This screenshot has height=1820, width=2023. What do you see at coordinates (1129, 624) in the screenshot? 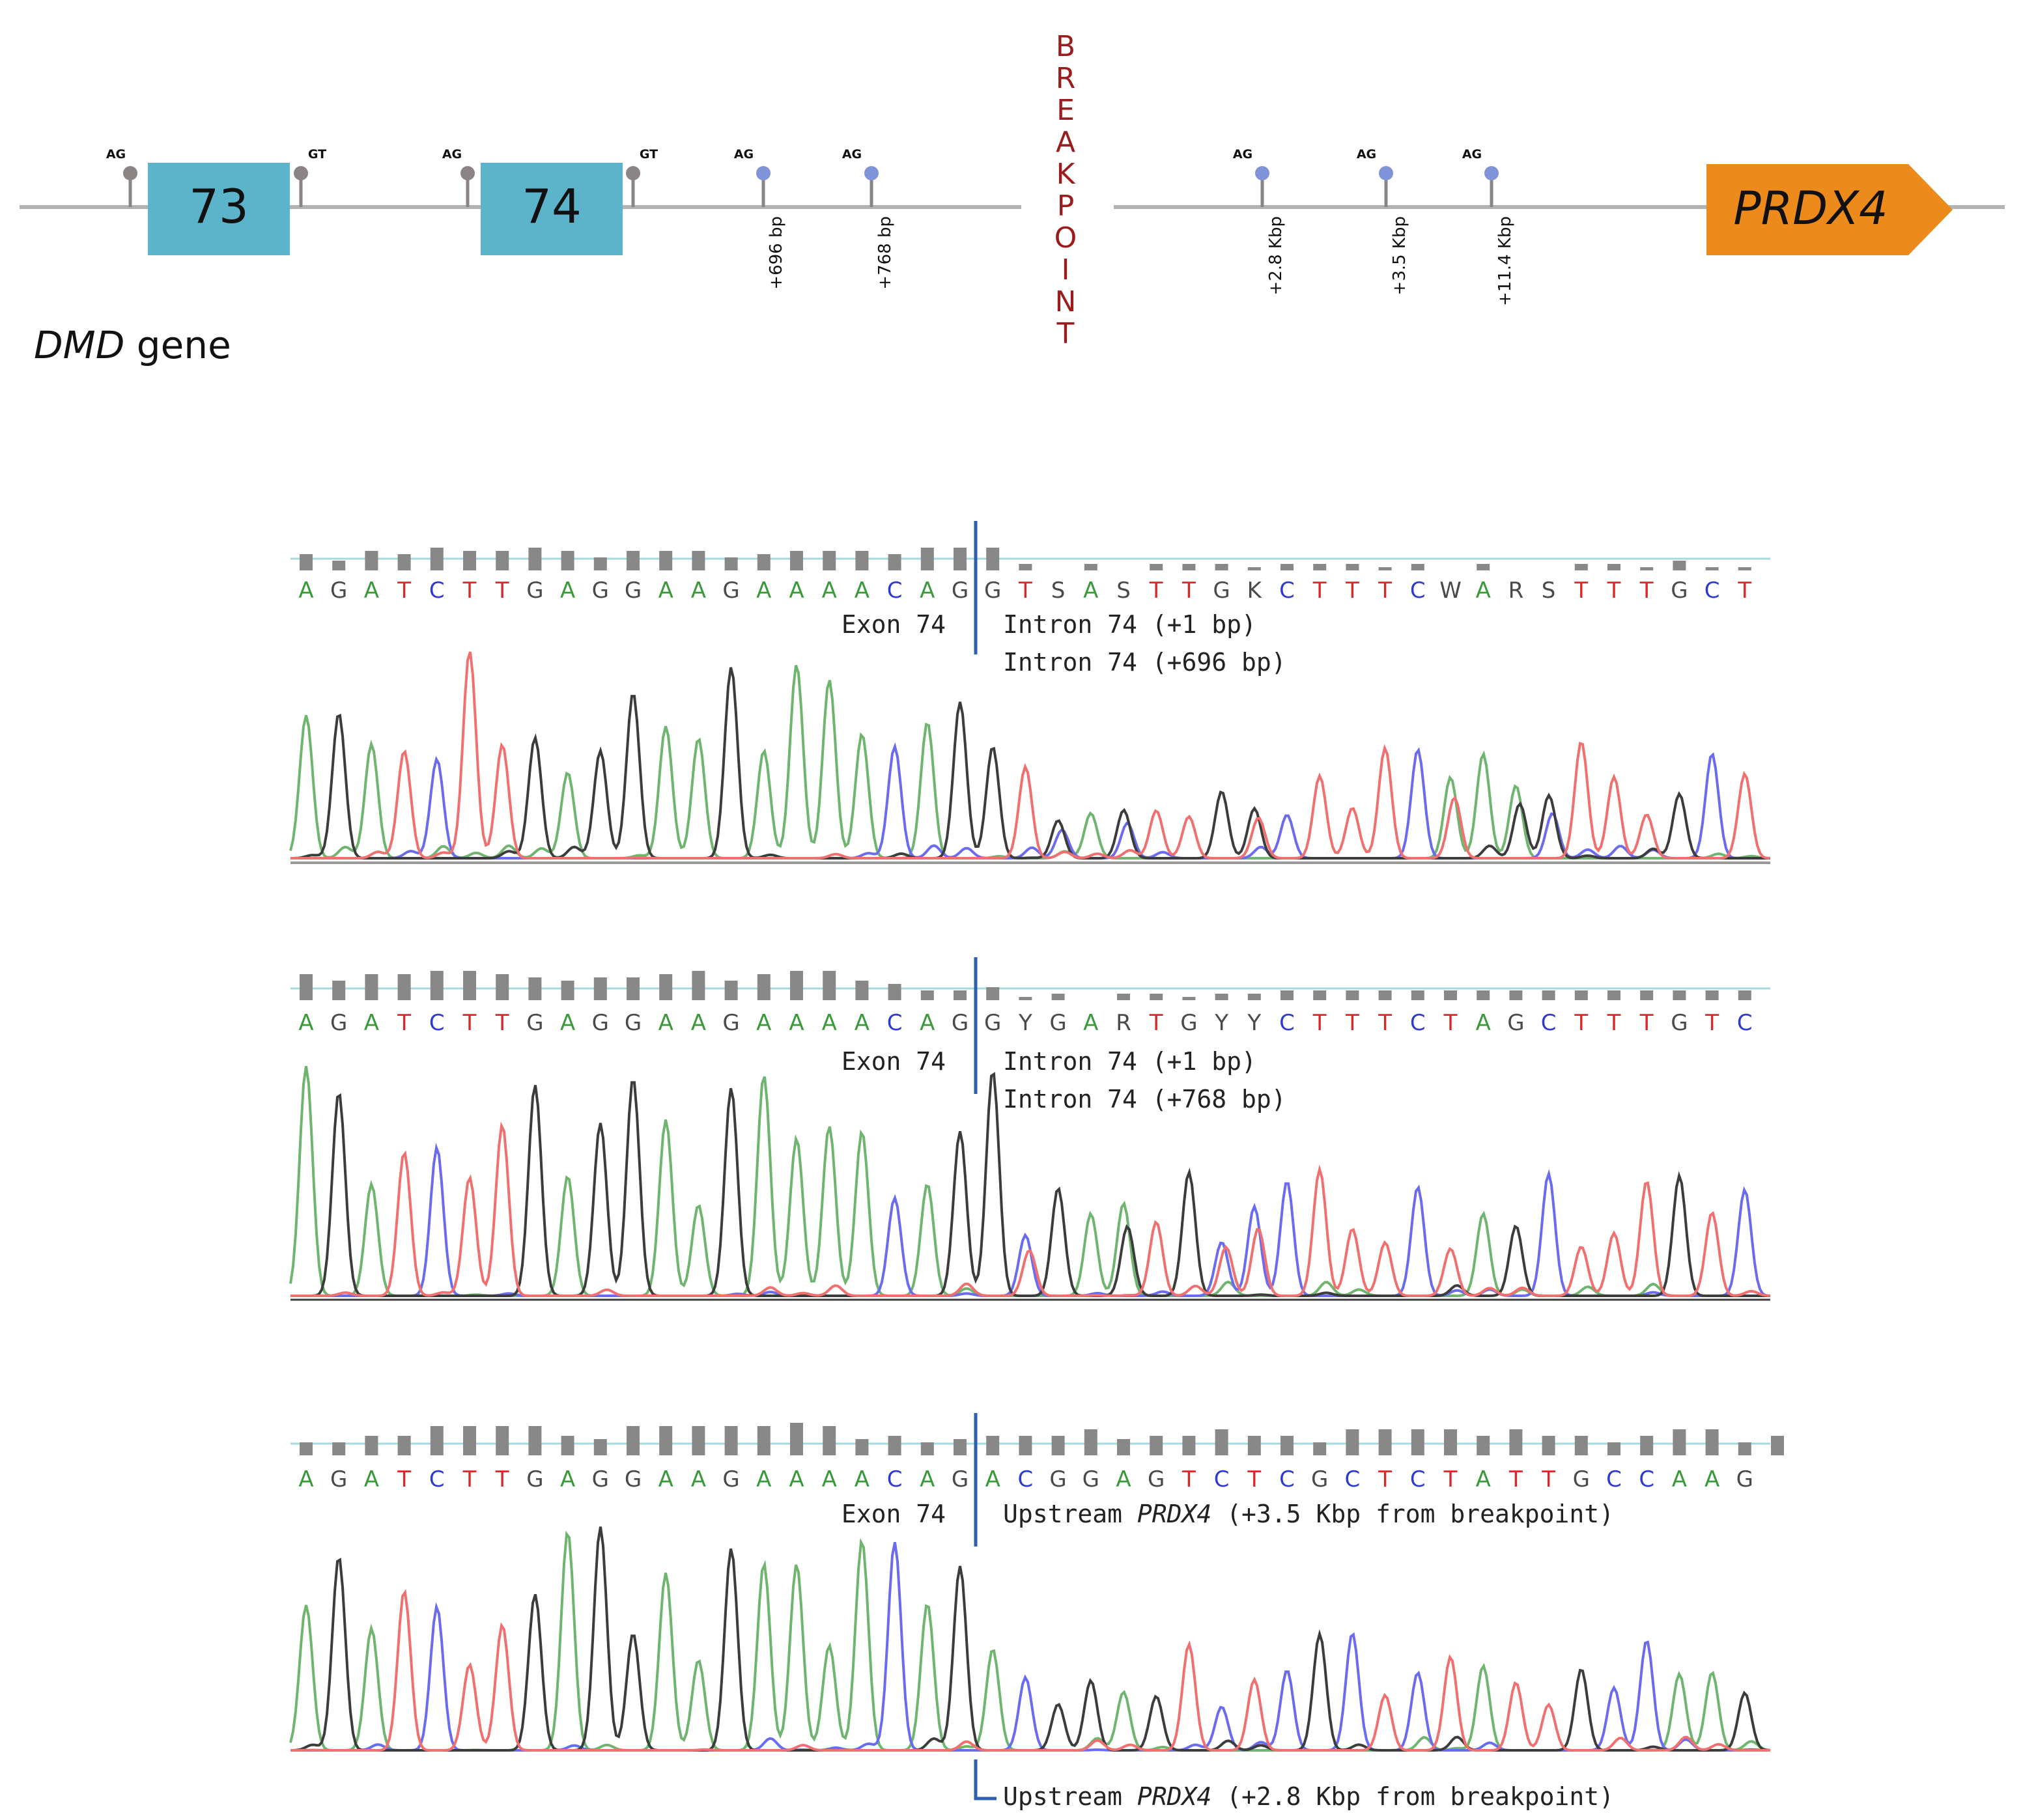
I see `junction-label: Intron 74 (+1 bp)` at bounding box center [1129, 624].